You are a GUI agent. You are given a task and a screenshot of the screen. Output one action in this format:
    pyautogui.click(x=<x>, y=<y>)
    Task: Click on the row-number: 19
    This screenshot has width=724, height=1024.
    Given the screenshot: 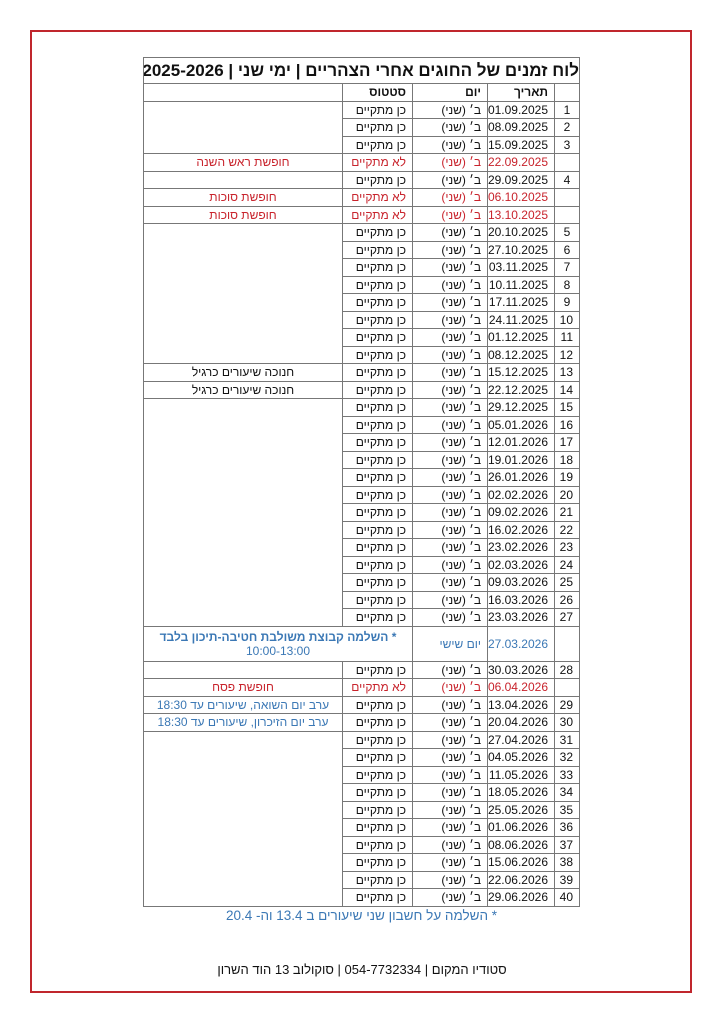 What is the action you would take?
    pyautogui.click(x=567, y=477)
    